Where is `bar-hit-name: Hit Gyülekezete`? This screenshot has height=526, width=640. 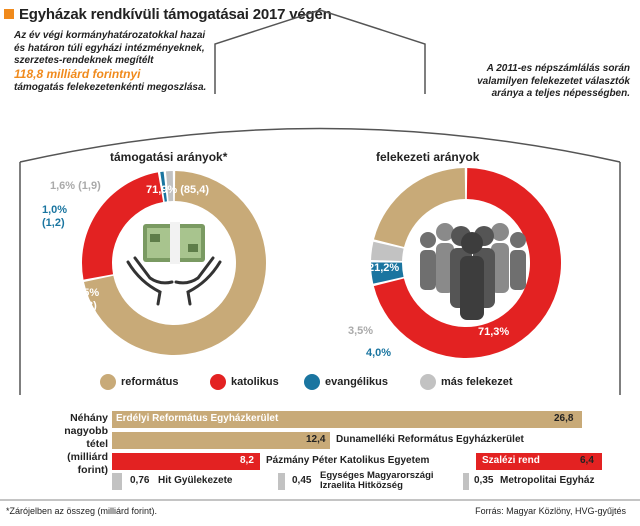
bar-hit-name: Hit Gyülekezete is located at coordinates (195, 480).